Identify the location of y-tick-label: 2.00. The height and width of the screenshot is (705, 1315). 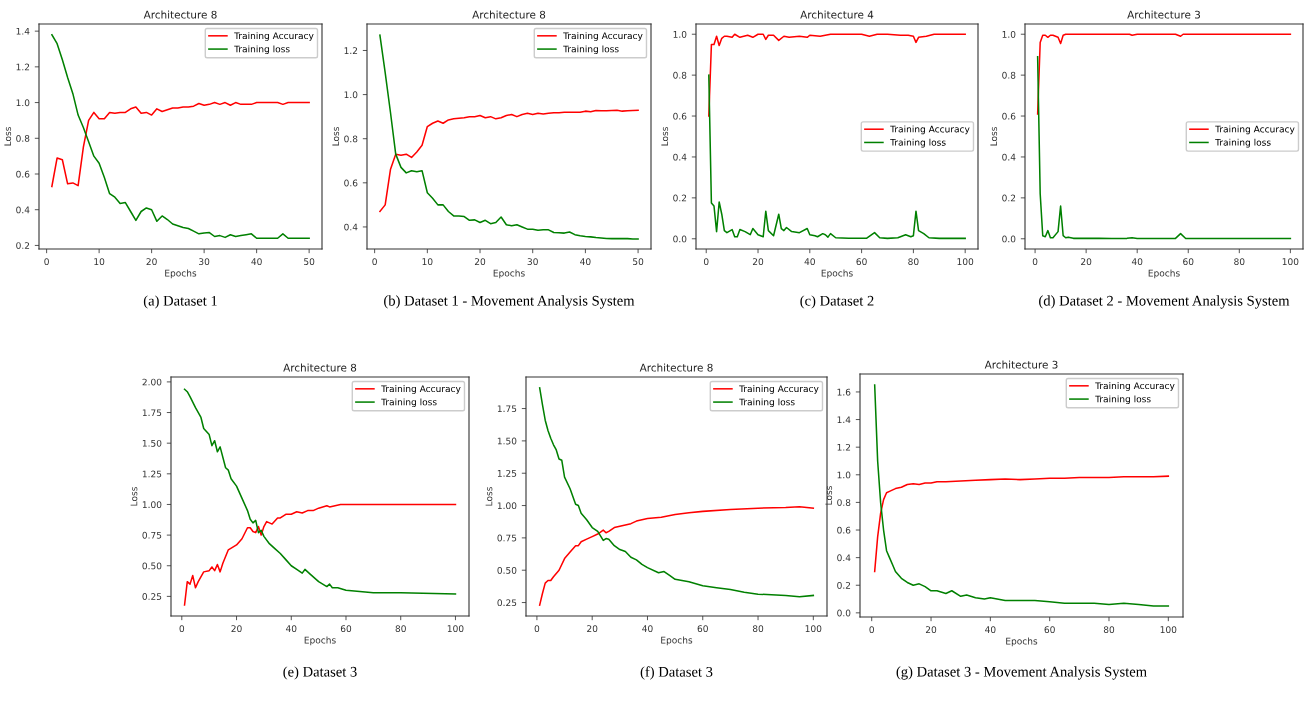
(152, 382).